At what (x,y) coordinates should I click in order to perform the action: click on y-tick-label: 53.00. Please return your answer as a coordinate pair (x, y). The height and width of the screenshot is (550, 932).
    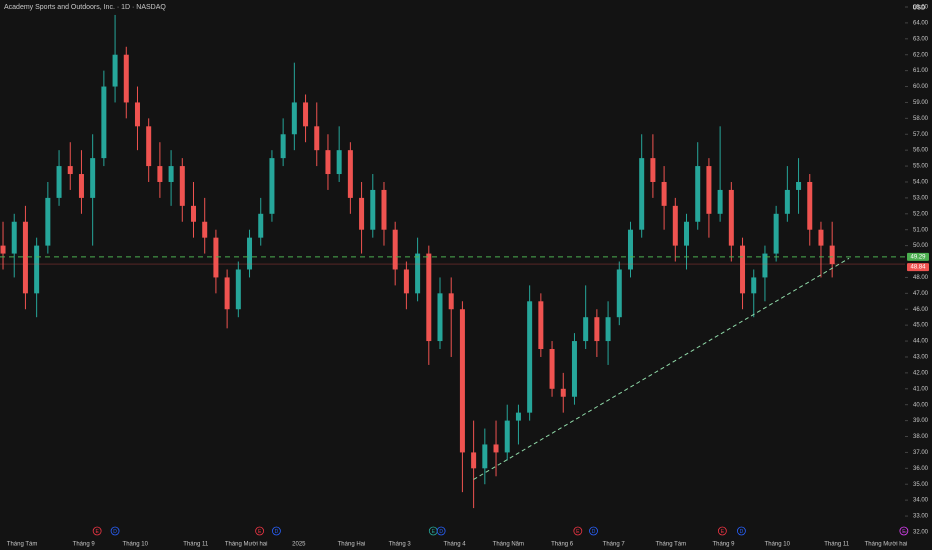
    Looking at the image, I should click on (921, 198).